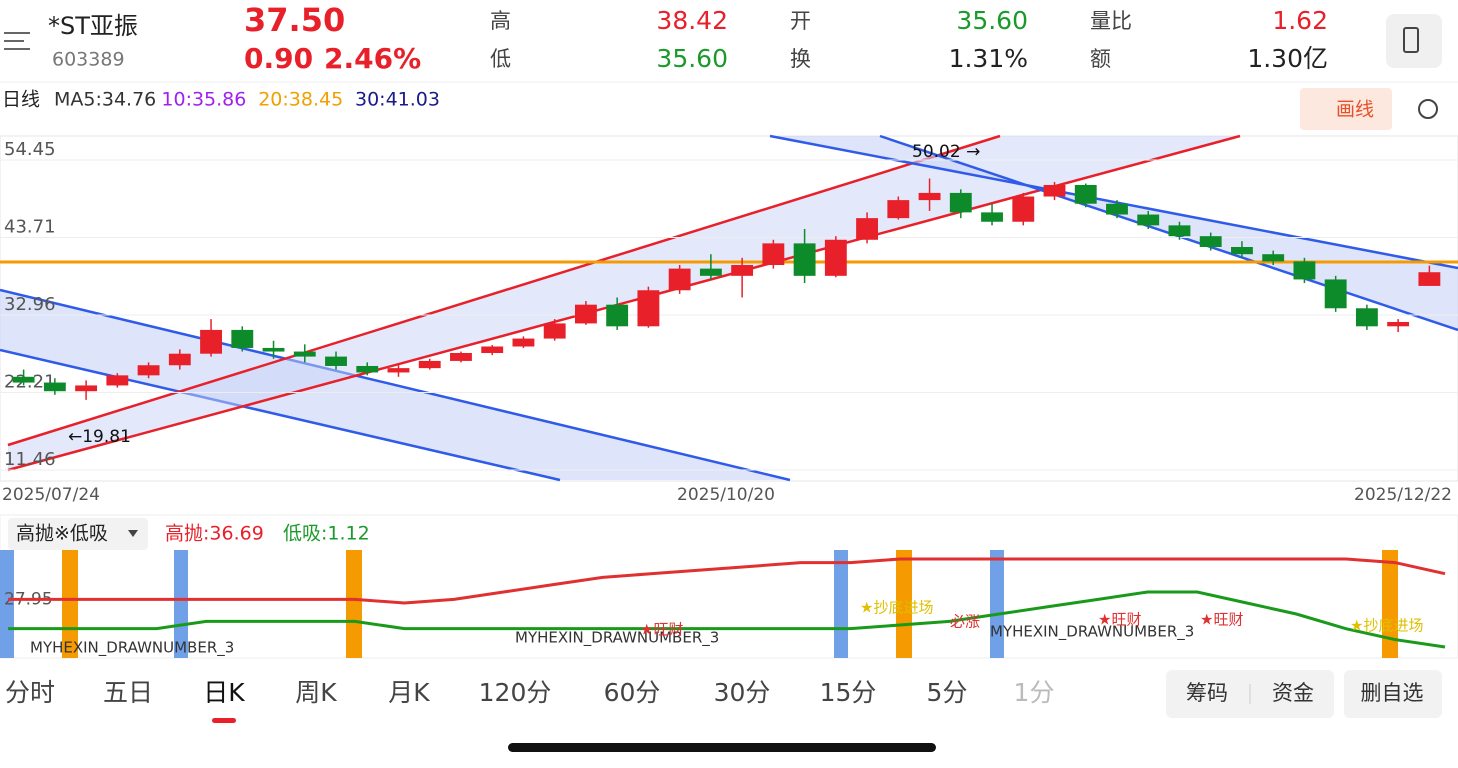 The height and width of the screenshot is (768, 1458). Describe the element at coordinates (1403, 495) in the screenshot. I see `date-label: 2025/12/22` at that location.